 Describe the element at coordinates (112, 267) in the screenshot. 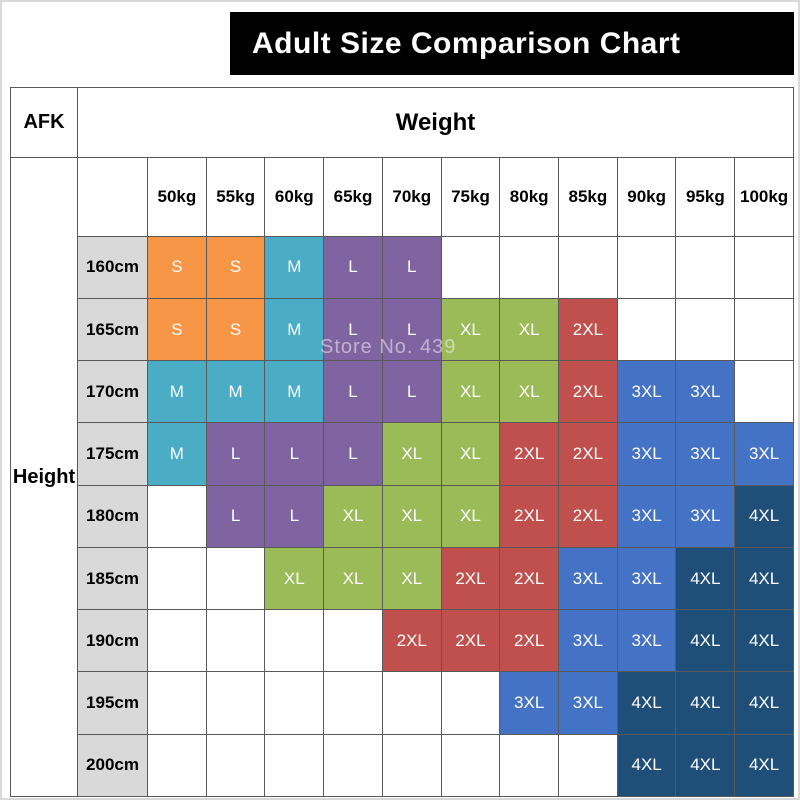

I see `height-row-header: 160cm` at that location.